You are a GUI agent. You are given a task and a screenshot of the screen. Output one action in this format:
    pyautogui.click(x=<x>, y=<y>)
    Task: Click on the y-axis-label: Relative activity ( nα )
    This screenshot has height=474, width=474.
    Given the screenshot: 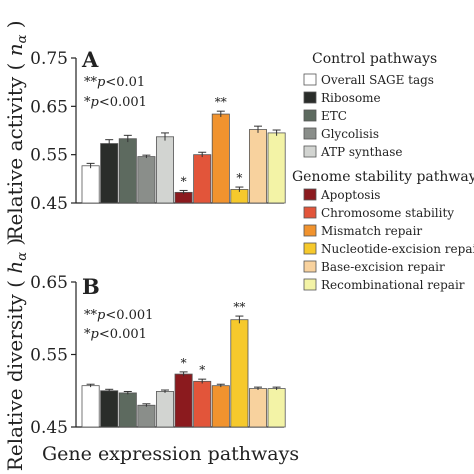 What is the action you would take?
    pyautogui.click(x=16, y=130)
    